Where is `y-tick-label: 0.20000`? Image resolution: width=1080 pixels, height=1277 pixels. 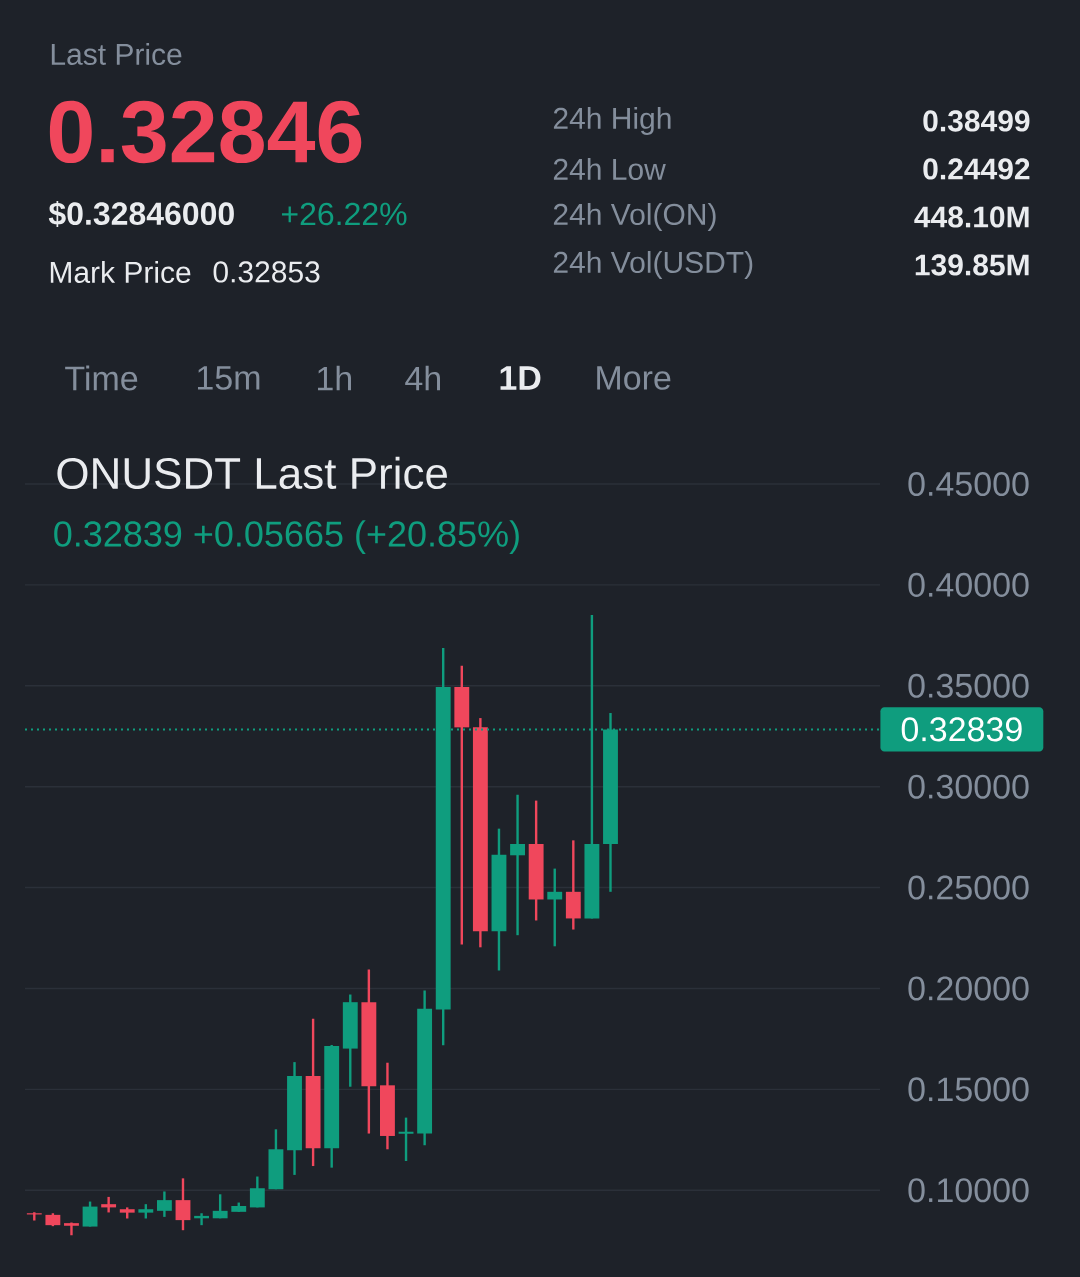 y-tick-label: 0.20000 is located at coordinates (968, 988).